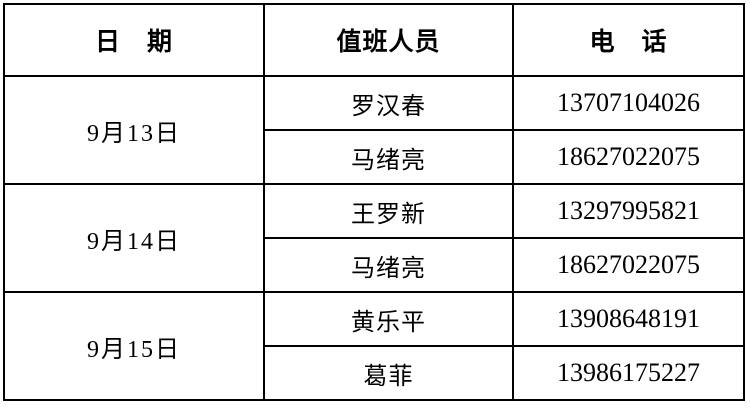  I want to click on phone-cell: 13297995821, so click(628, 211).